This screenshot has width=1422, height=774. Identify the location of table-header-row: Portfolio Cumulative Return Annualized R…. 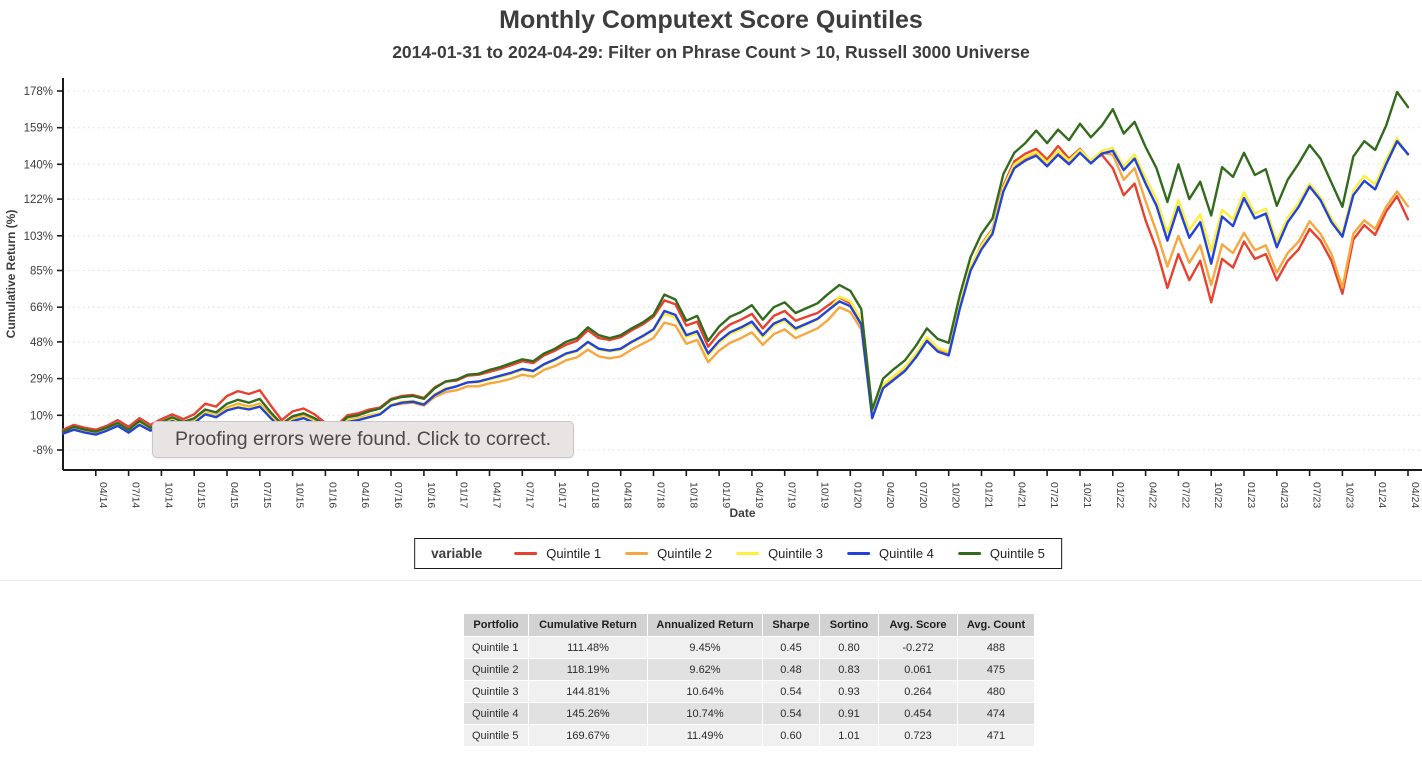
(749, 625).